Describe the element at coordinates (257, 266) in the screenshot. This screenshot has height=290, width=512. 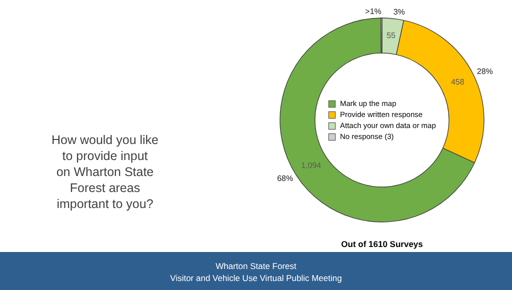
I see `text: Wharton State Forest` at that location.